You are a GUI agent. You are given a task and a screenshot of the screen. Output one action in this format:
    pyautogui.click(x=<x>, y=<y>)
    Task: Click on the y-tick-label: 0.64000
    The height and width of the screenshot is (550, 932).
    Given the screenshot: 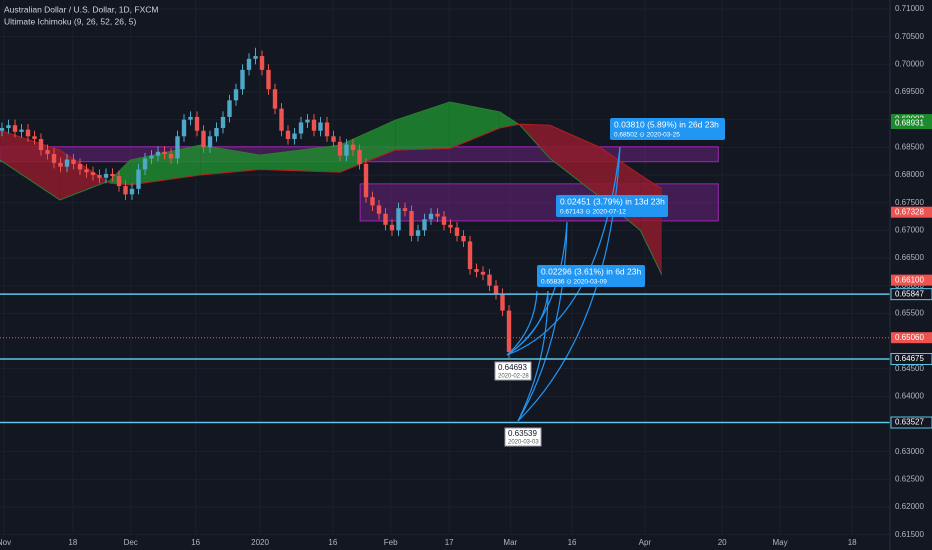 What is the action you would take?
    pyautogui.click(x=909, y=395)
    